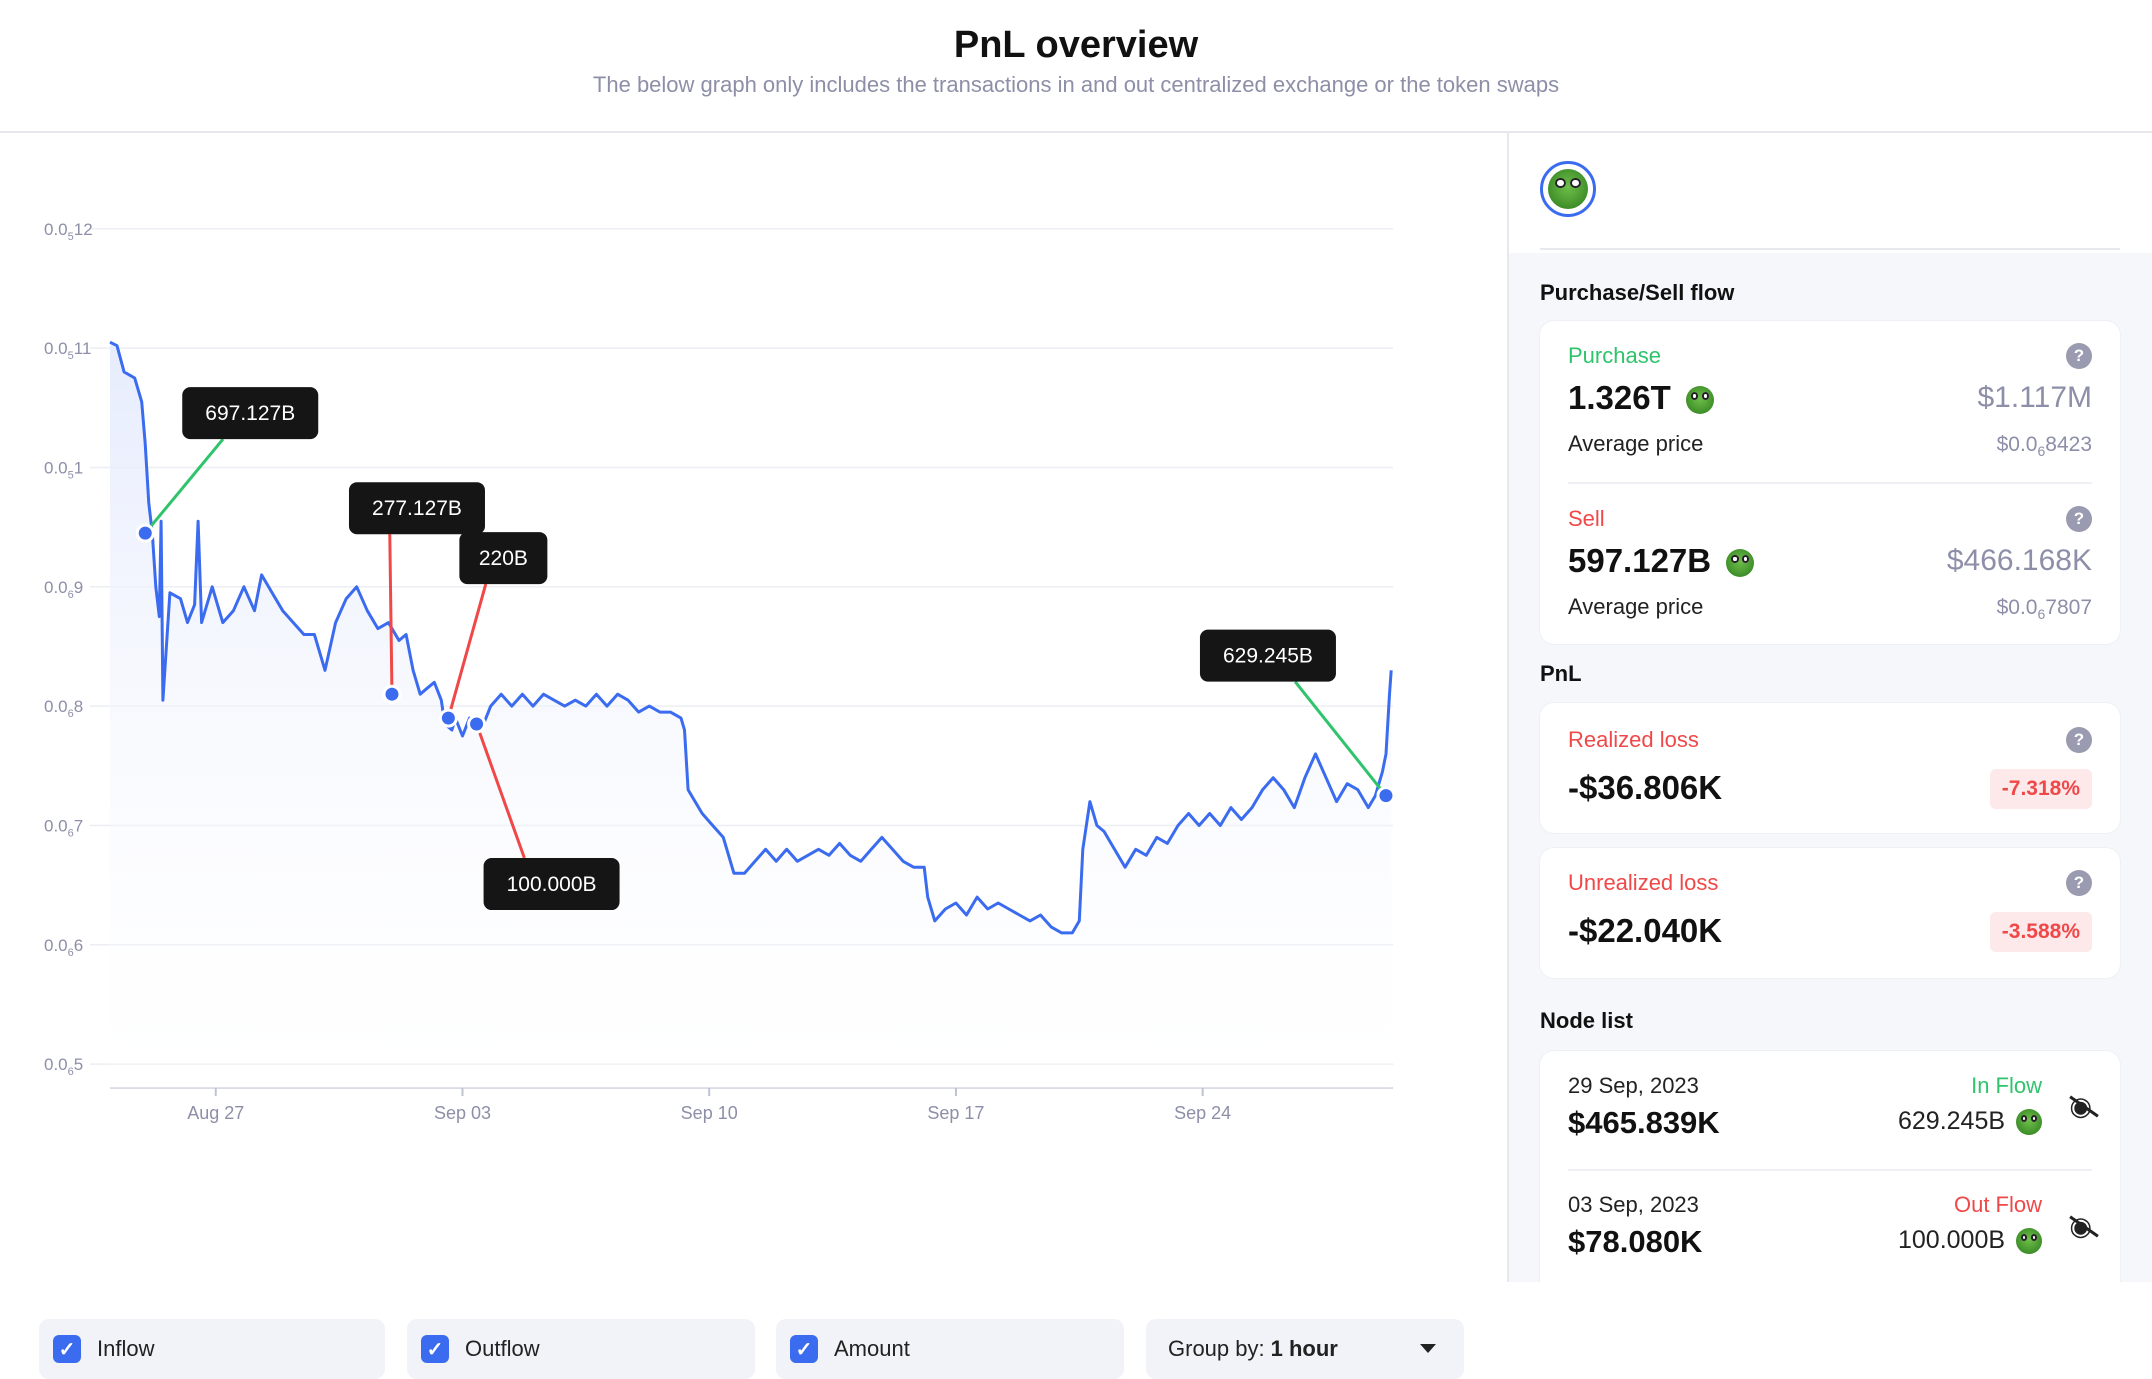  Describe the element at coordinates (215, 1113) in the screenshot. I see `x-tick-label: Aug 27` at that location.